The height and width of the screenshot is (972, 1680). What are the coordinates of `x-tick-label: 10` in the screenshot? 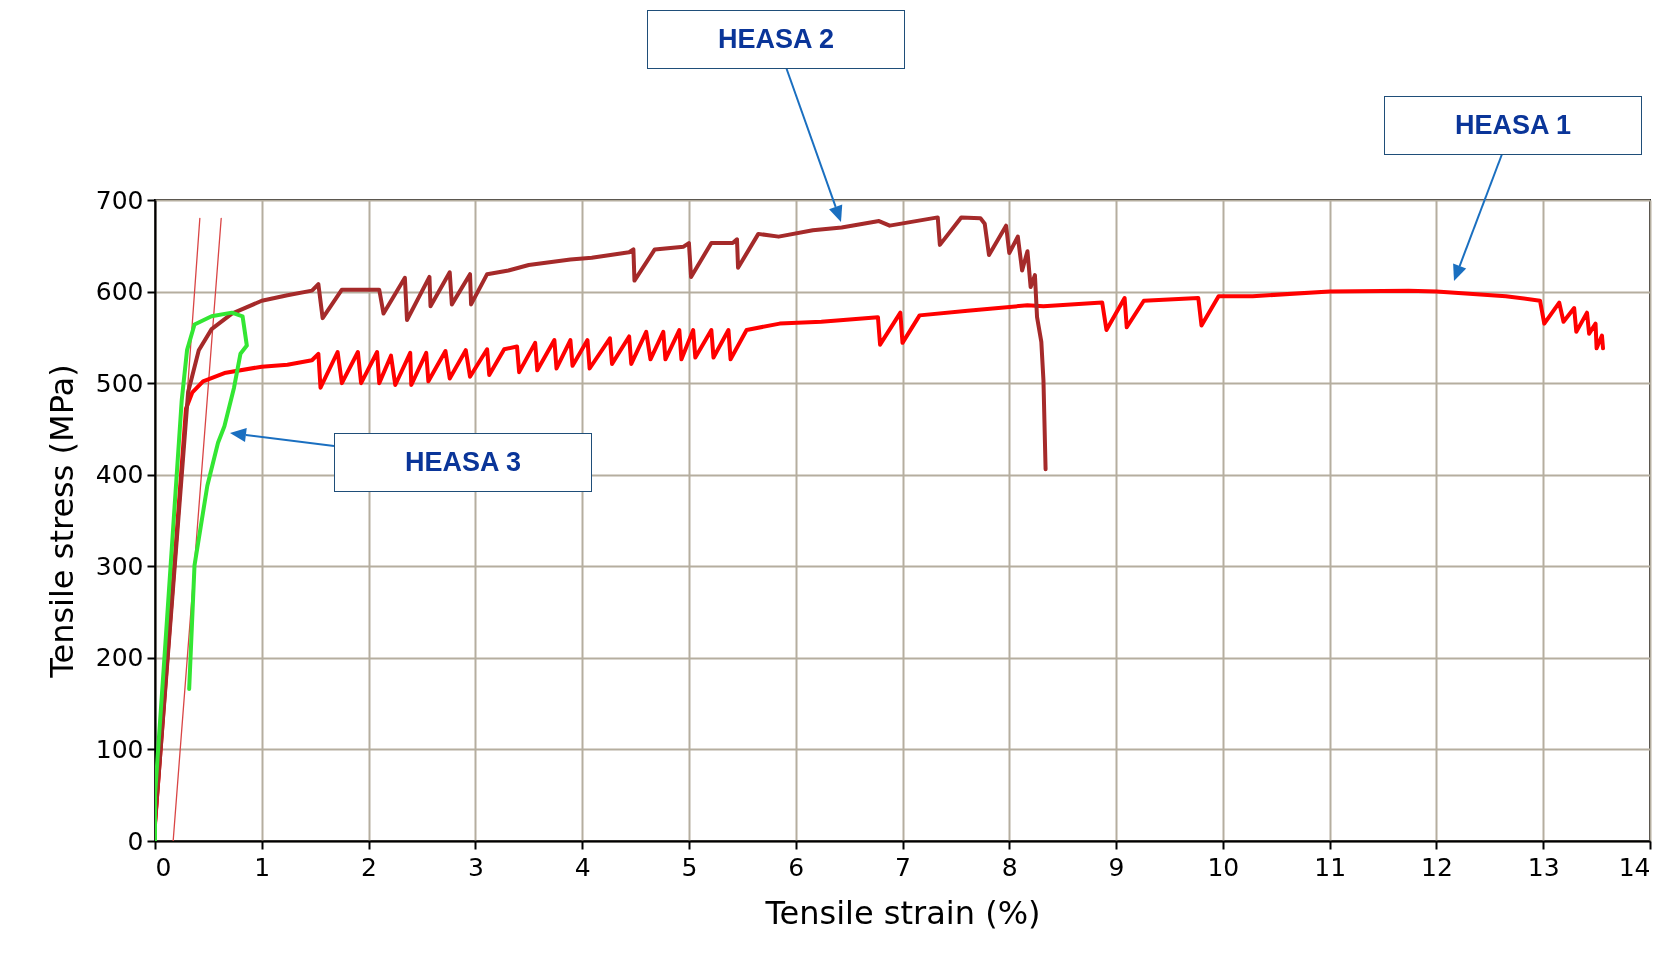 It's located at (1223, 867).